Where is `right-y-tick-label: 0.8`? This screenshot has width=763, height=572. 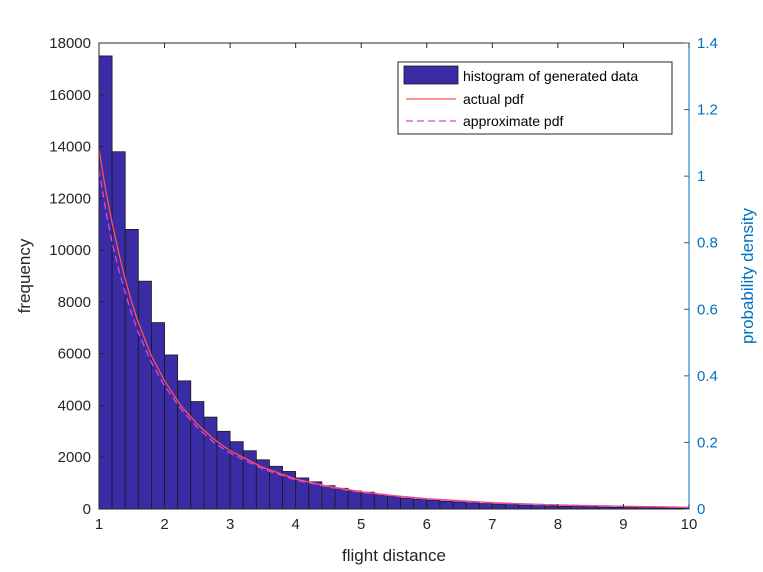
right-y-tick-label: 0.8 is located at coordinates (707, 243).